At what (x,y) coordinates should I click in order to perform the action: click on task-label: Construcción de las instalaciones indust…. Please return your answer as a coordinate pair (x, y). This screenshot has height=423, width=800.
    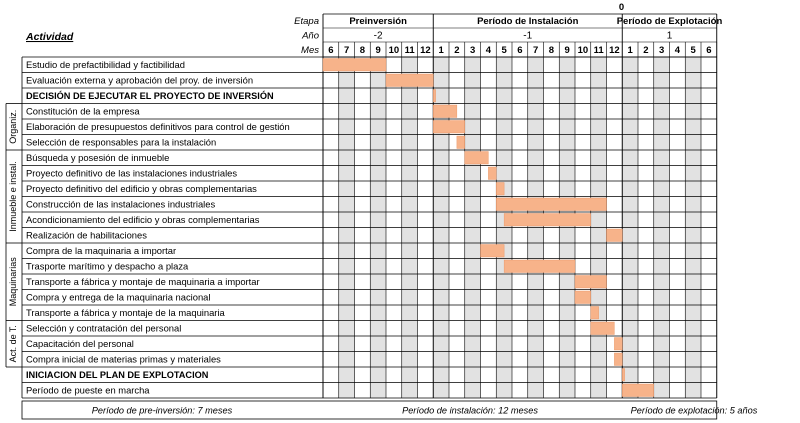
    Looking at the image, I should click on (120, 204).